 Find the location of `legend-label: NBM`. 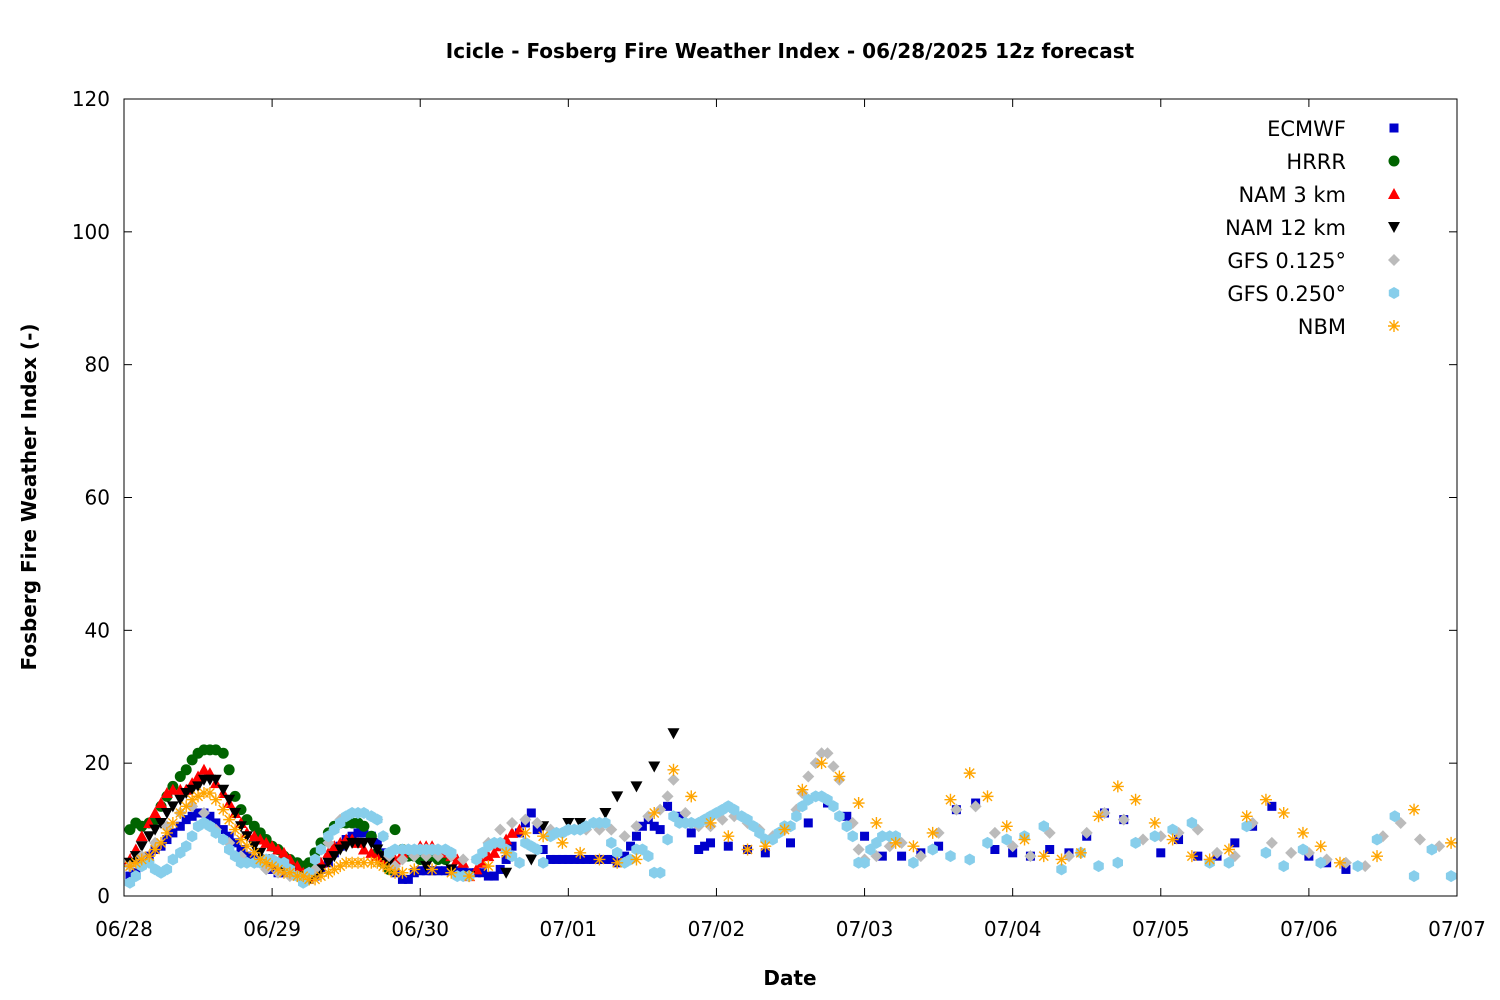

legend-label: NBM is located at coordinates (1322, 327).